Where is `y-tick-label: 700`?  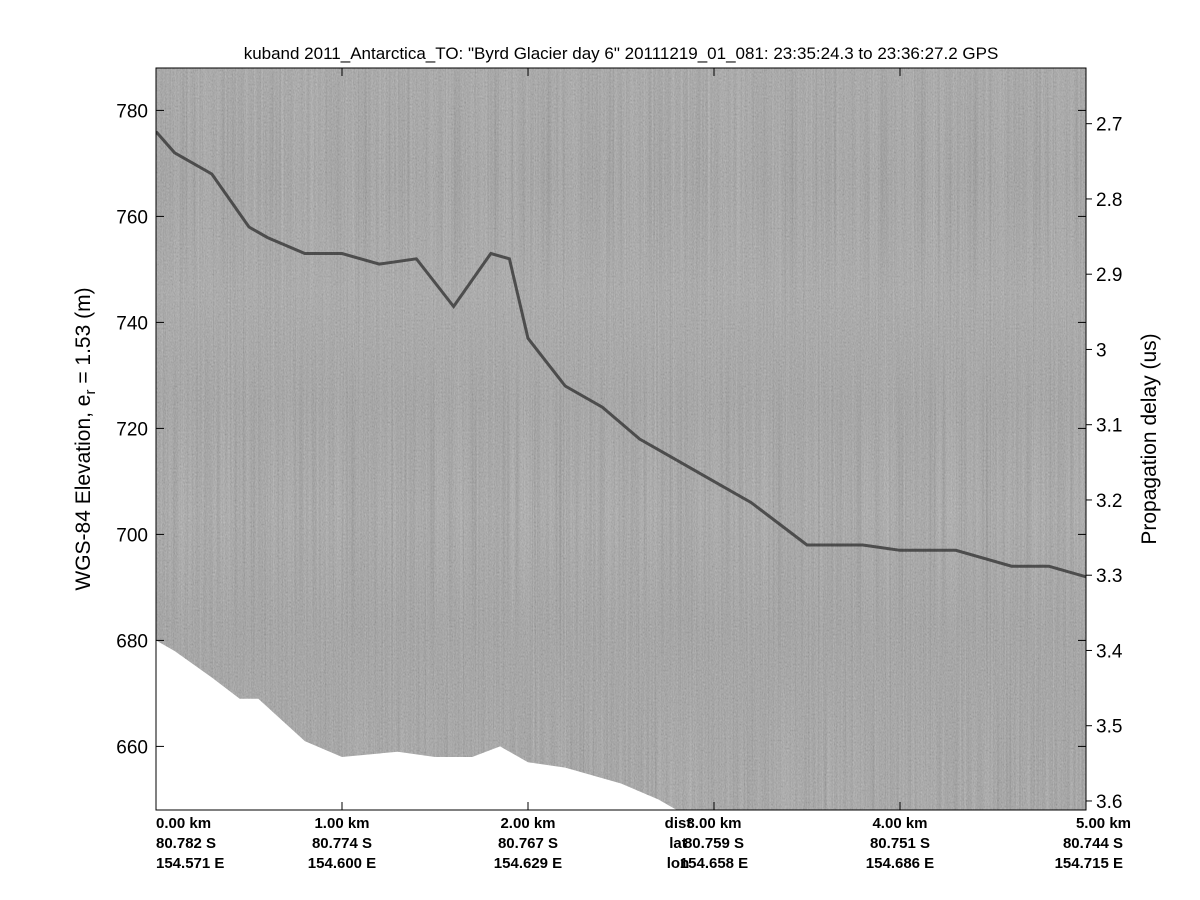 y-tick-label: 700 is located at coordinates (132, 535).